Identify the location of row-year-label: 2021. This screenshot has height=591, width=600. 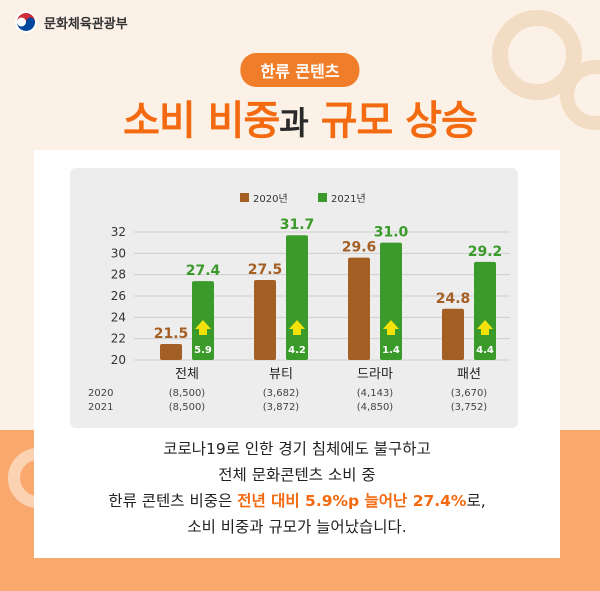
(100, 407).